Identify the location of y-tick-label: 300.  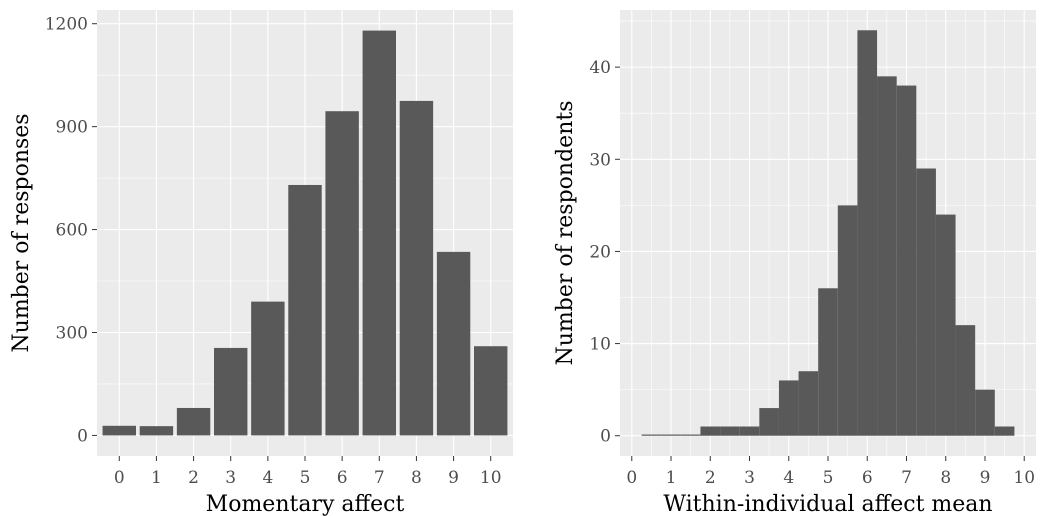
(72, 333).